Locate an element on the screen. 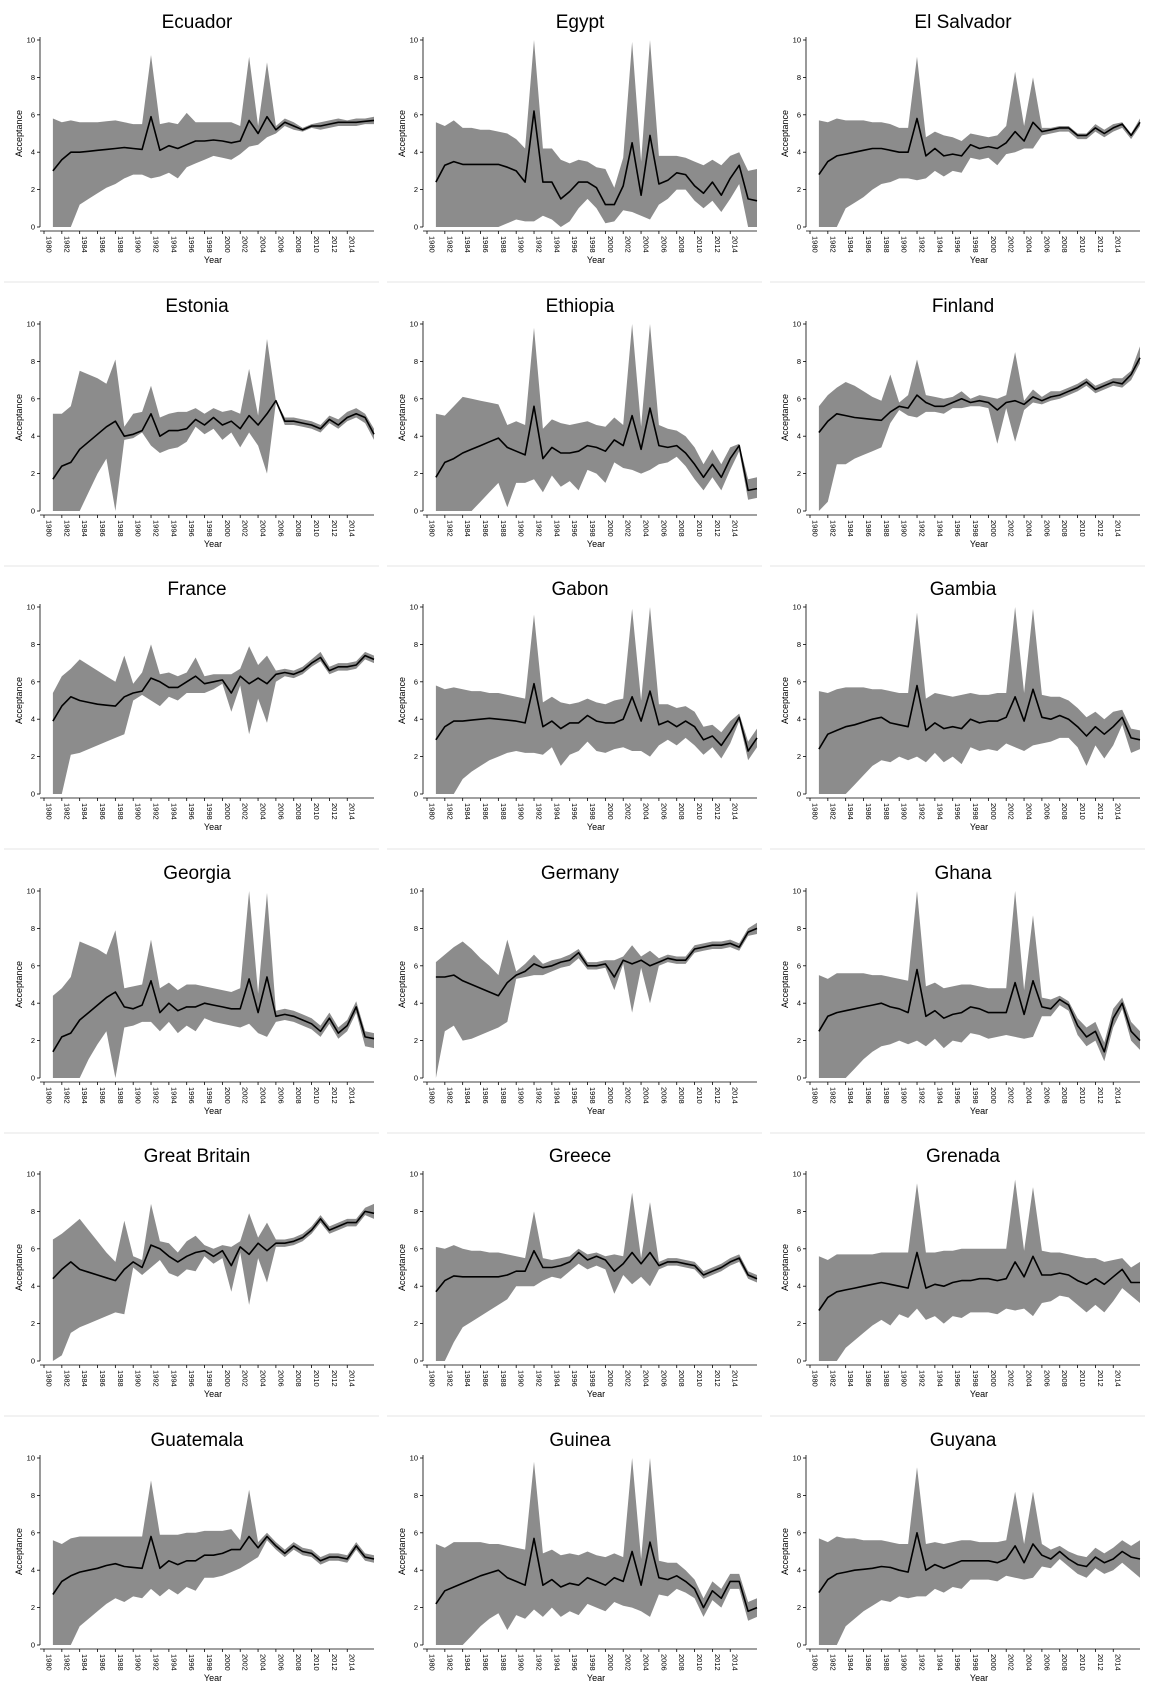 This screenshot has height=1701, width=1149. confidence-band is located at coordinates (213, 984).